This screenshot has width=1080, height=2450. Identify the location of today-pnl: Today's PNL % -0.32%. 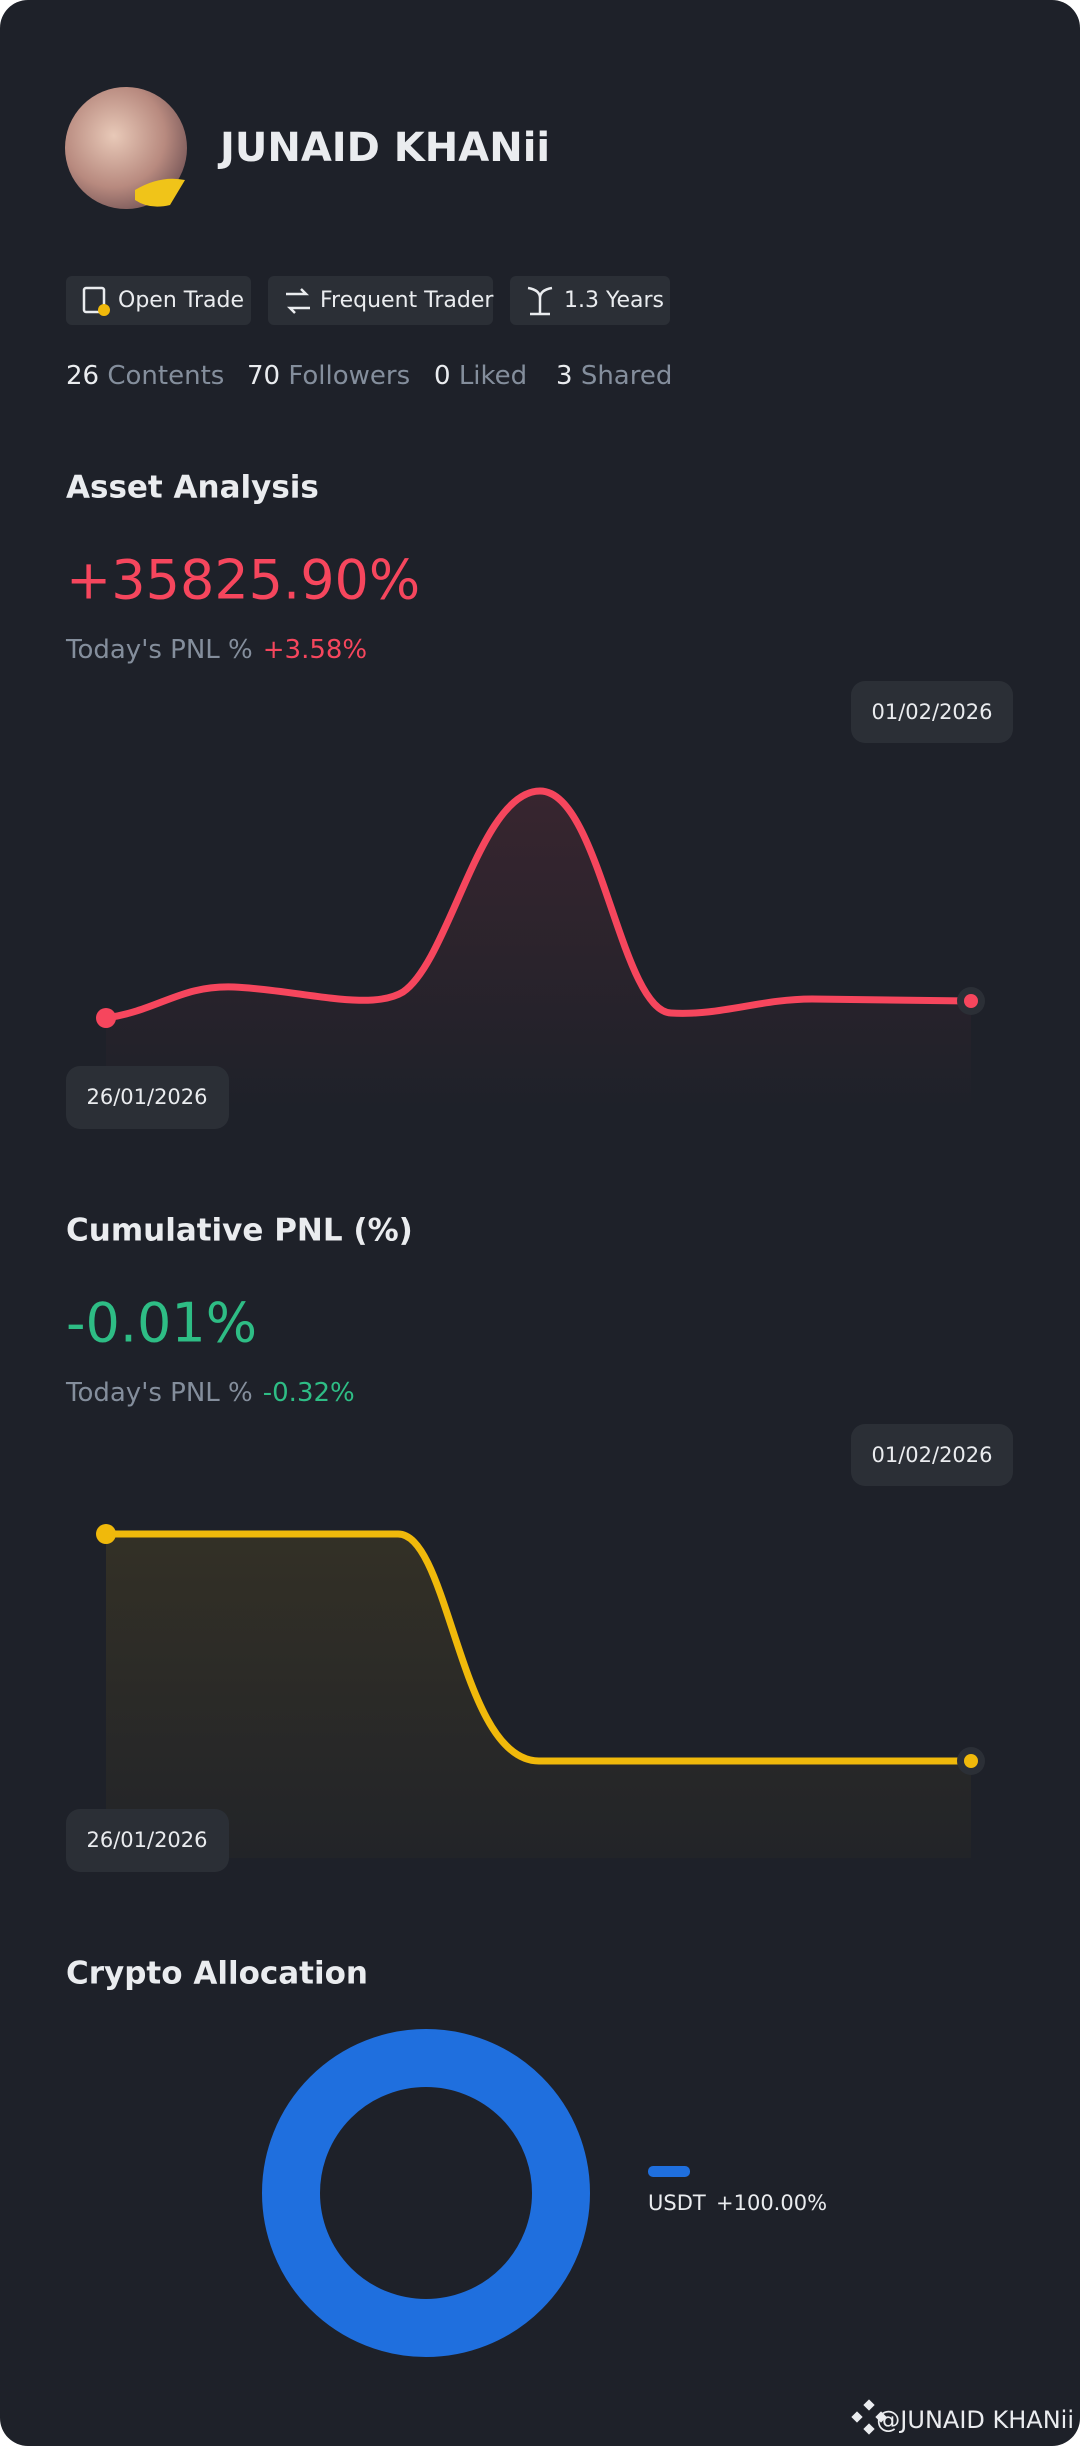
(210, 1393).